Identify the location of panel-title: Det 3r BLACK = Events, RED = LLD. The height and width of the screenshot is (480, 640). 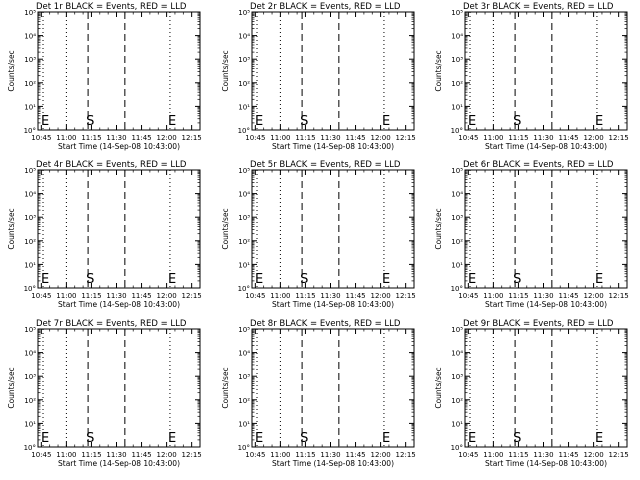
(538, 7).